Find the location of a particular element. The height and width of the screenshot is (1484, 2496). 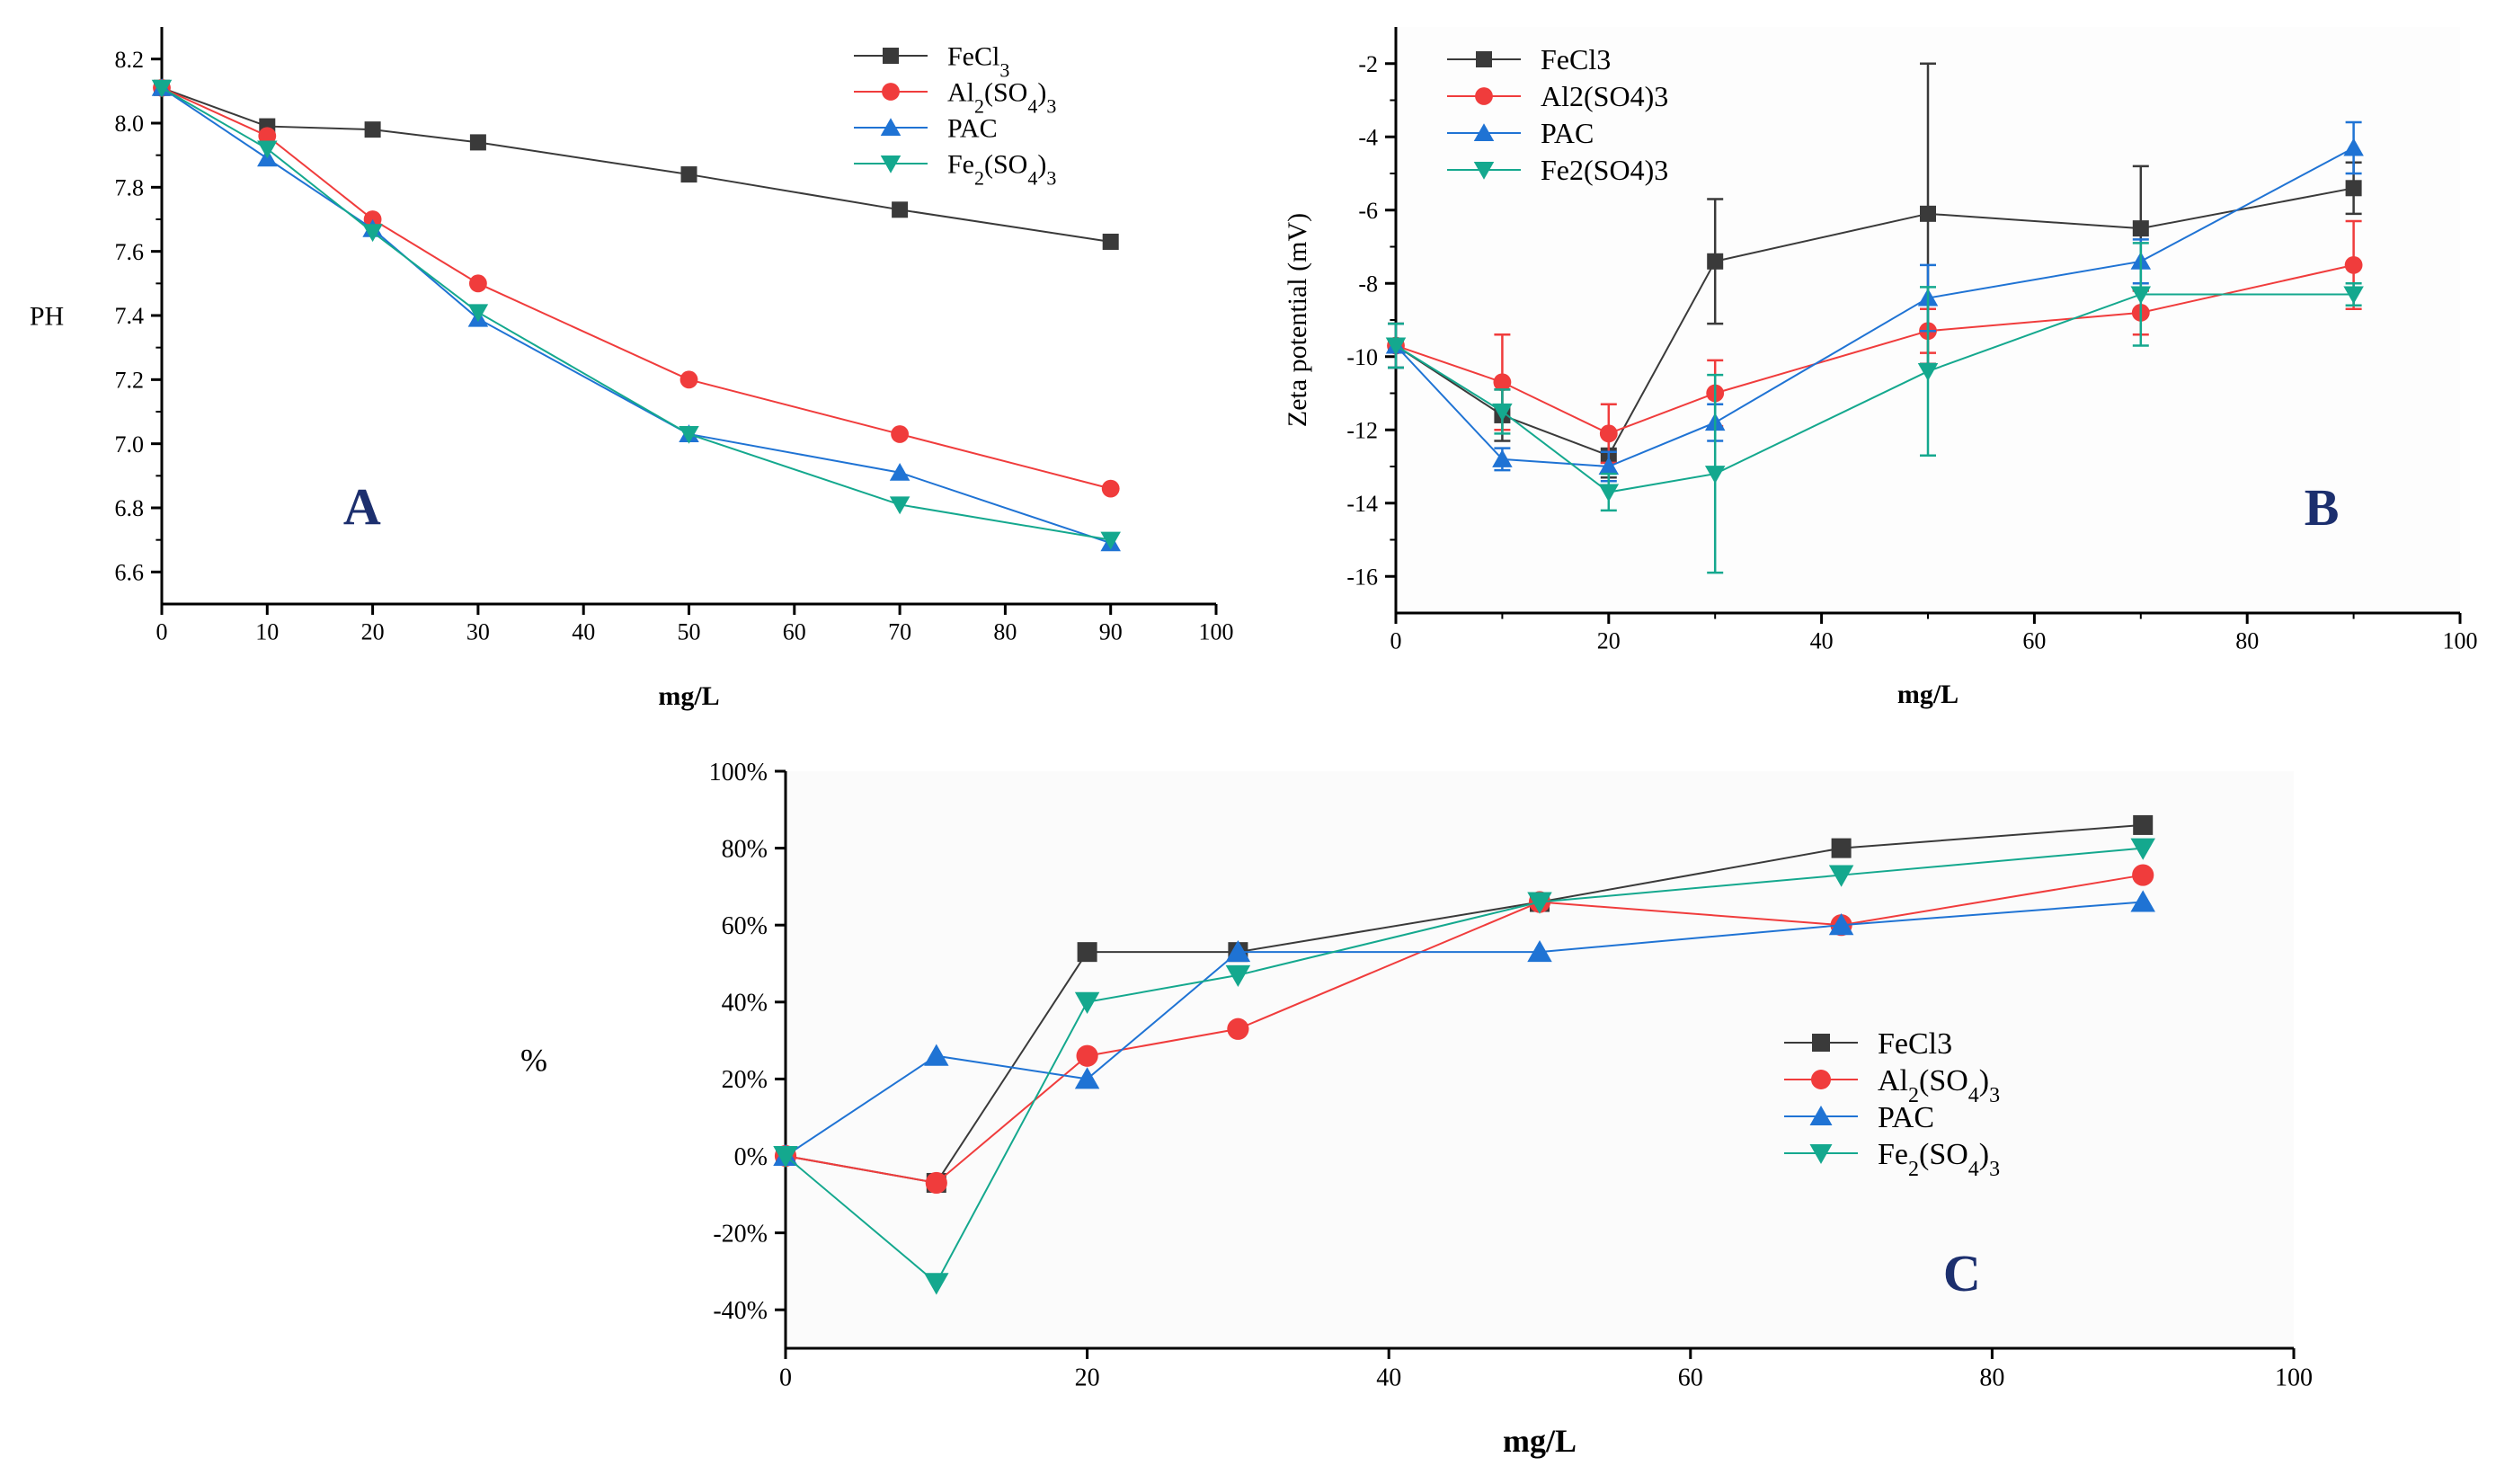

legend-label: FeCl3 is located at coordinates (1576, 59).